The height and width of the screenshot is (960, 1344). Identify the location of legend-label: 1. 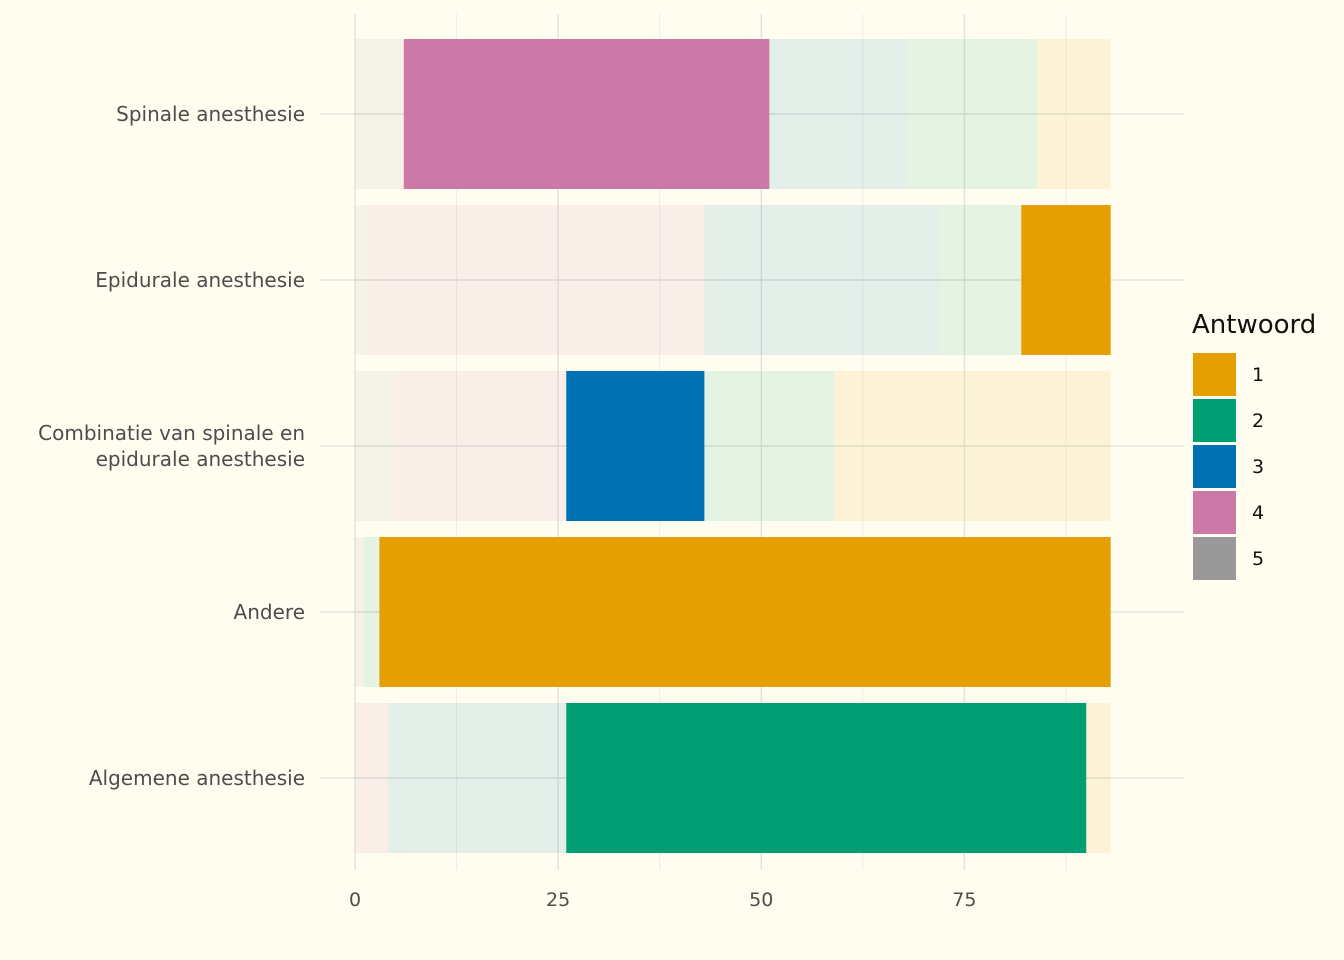
(1258, 375).